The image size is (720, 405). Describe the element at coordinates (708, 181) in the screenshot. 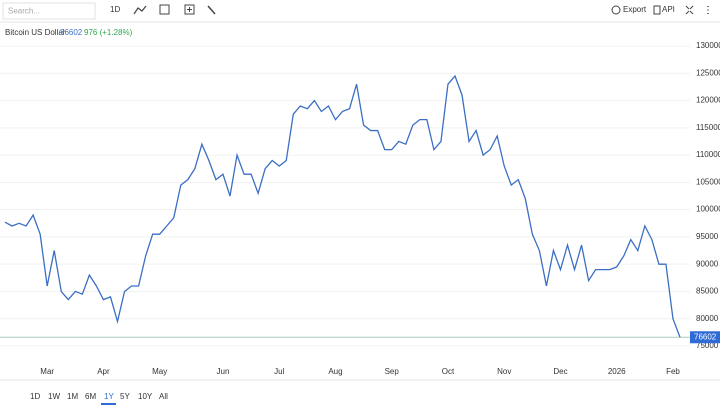

I see `y-tick-label: 105000` at that location.